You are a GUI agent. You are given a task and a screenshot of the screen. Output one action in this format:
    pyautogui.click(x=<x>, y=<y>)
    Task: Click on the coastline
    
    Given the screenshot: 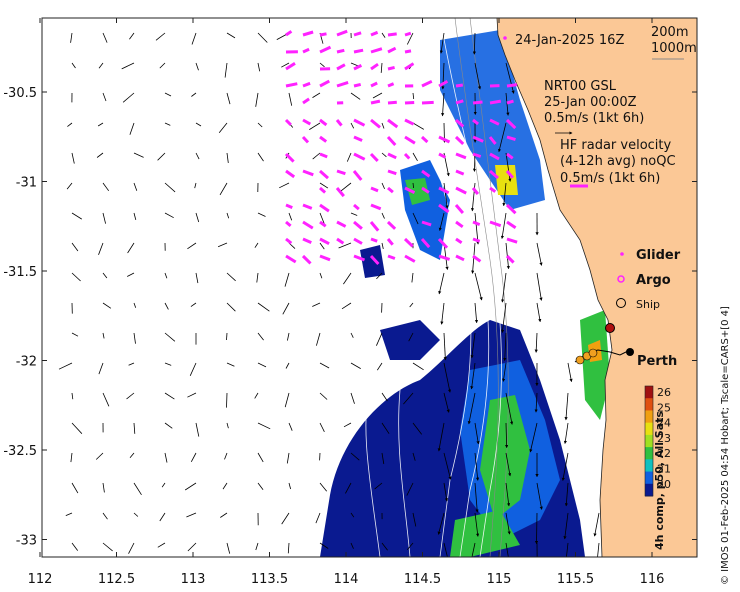 What is the action you would take?
    pyautogui.click(x=554, y=287)
    